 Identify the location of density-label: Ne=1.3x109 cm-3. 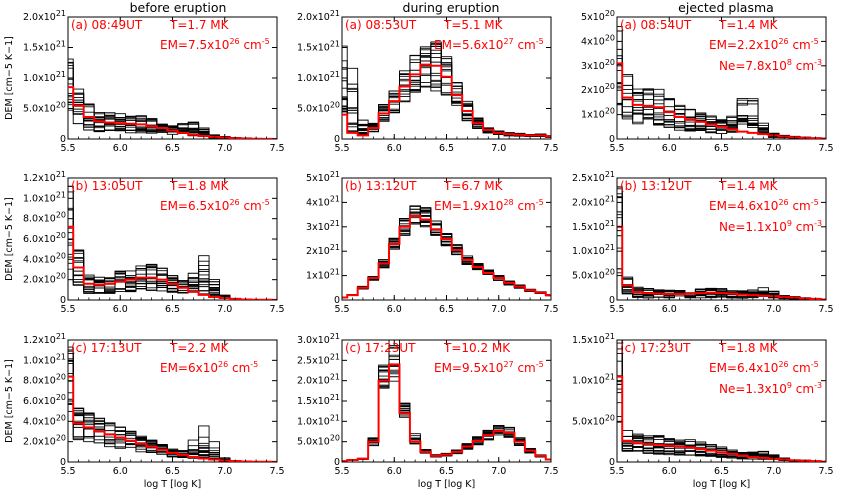
(770, 388).